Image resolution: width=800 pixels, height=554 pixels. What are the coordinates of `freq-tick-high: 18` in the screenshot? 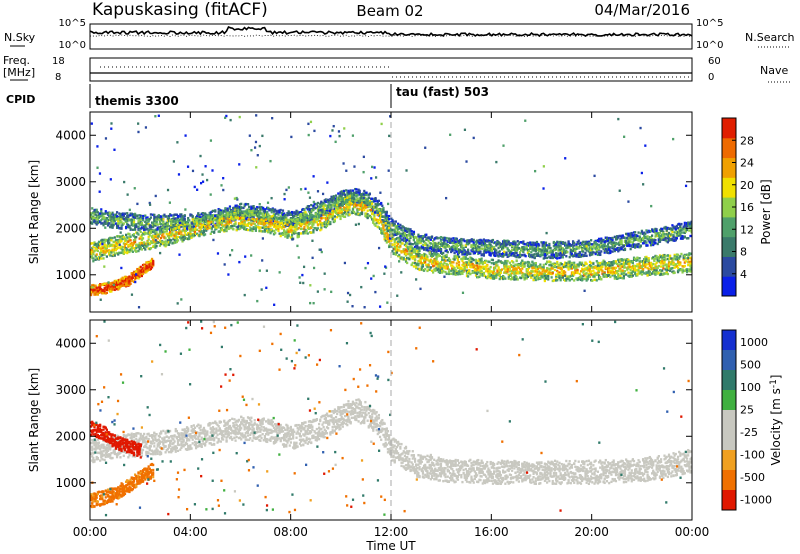 It's located at (58, 61).